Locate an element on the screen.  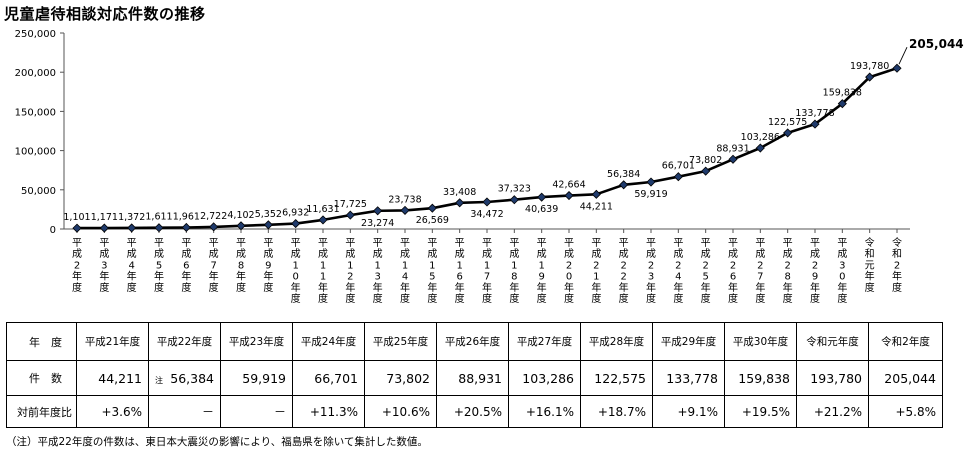
count-cell-with-note: 注 56,384 is located at coordinates (184, 378).